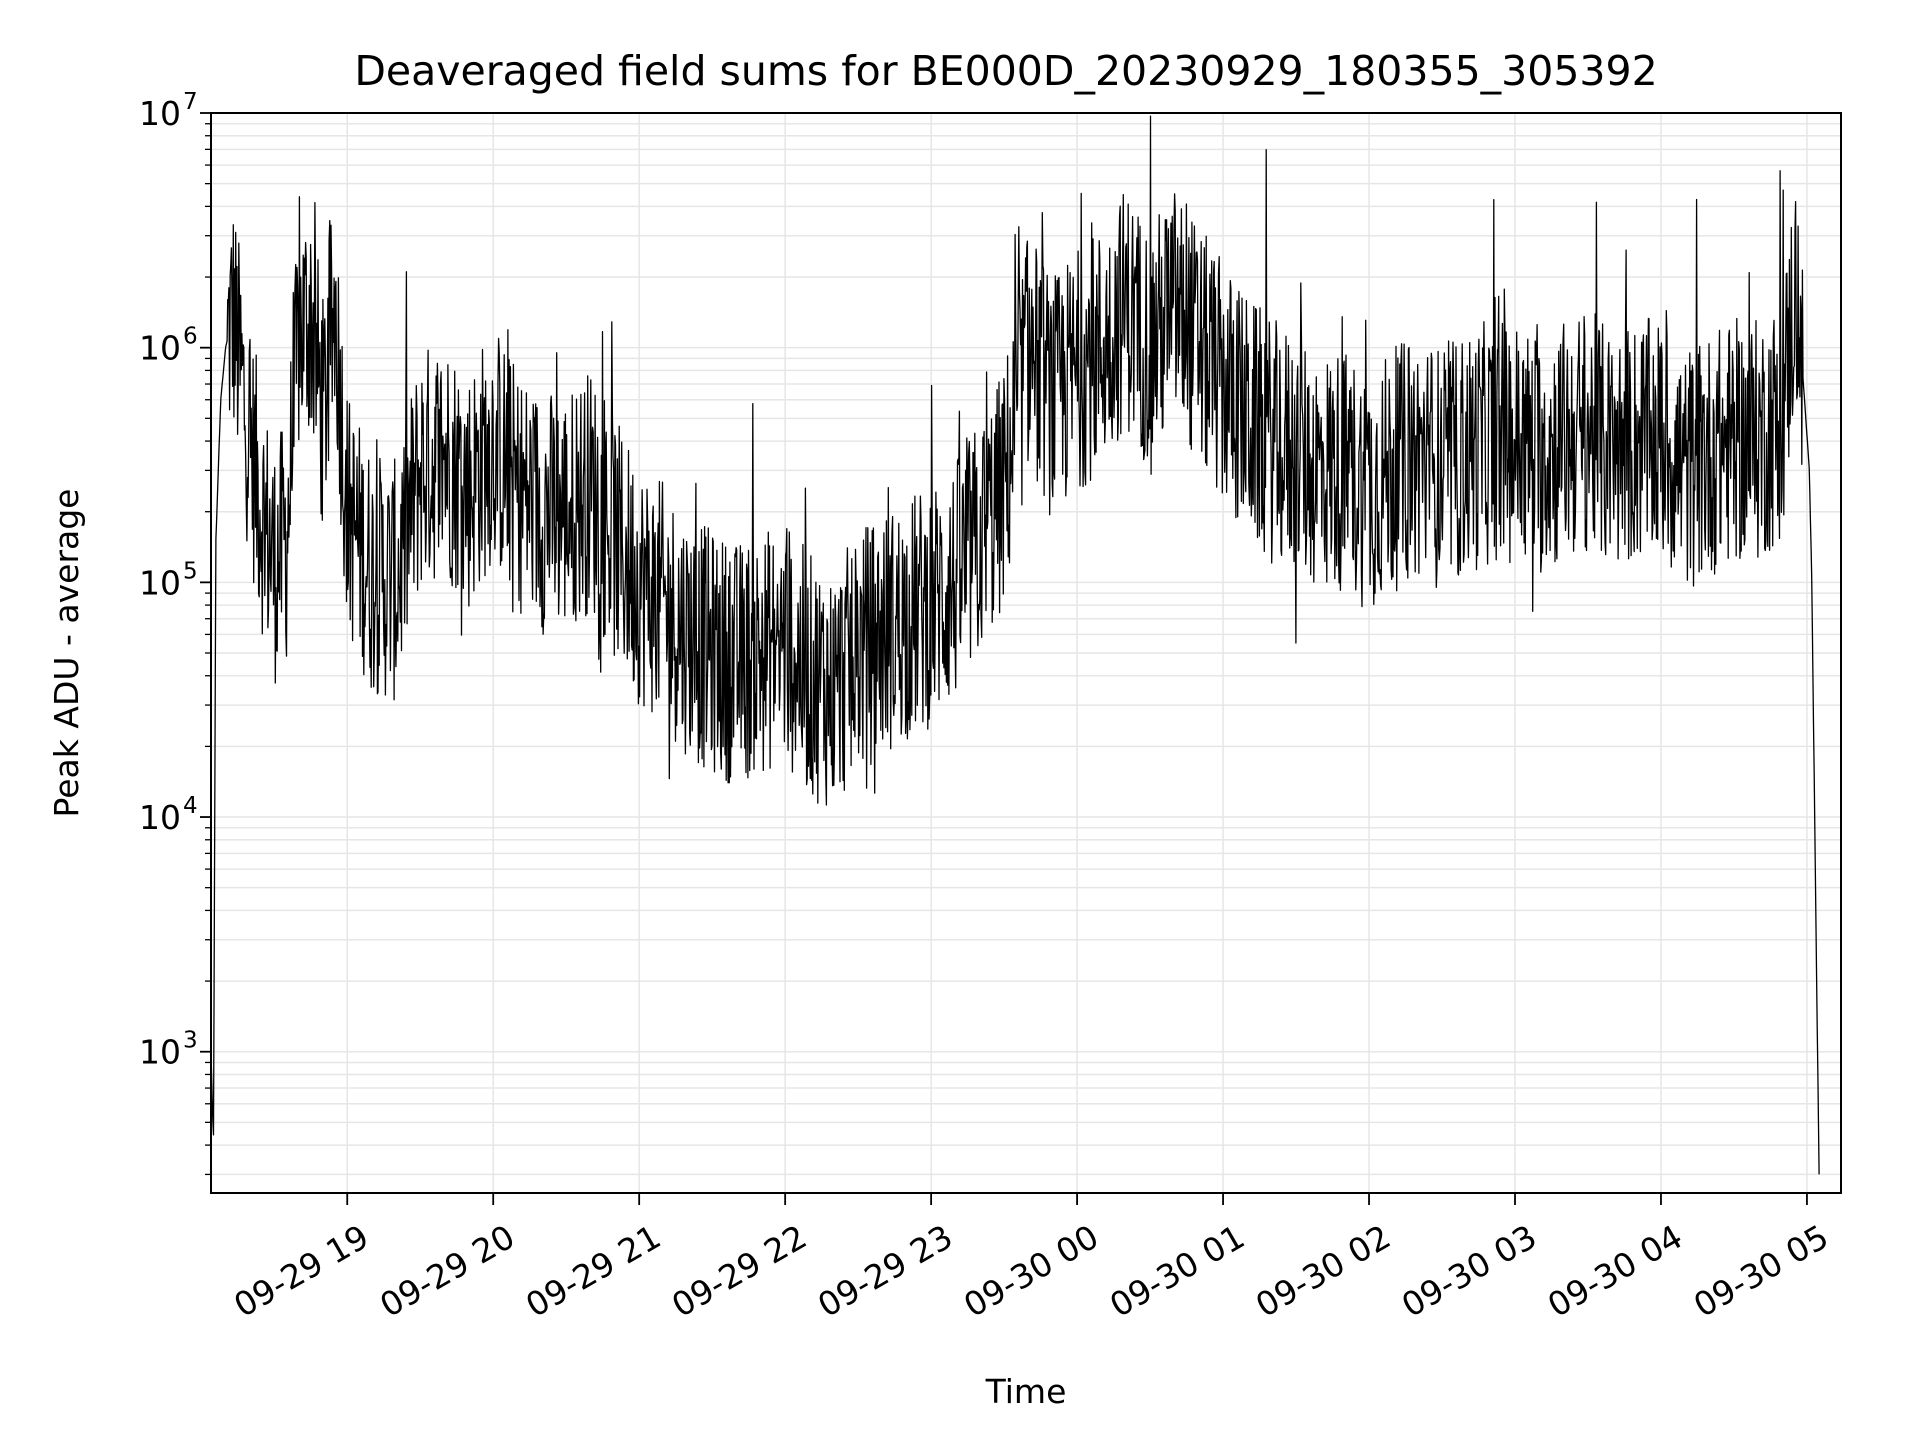  Describe the element at coordinates (66, 653) in the screenshot. I see `y-axis-title: Peak ADU - average` at that location.